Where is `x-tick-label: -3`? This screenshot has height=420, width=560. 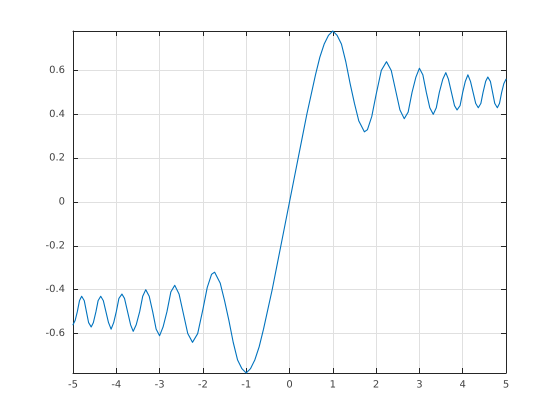 x-tick-label: -3 is located at coordinates (159, 385).